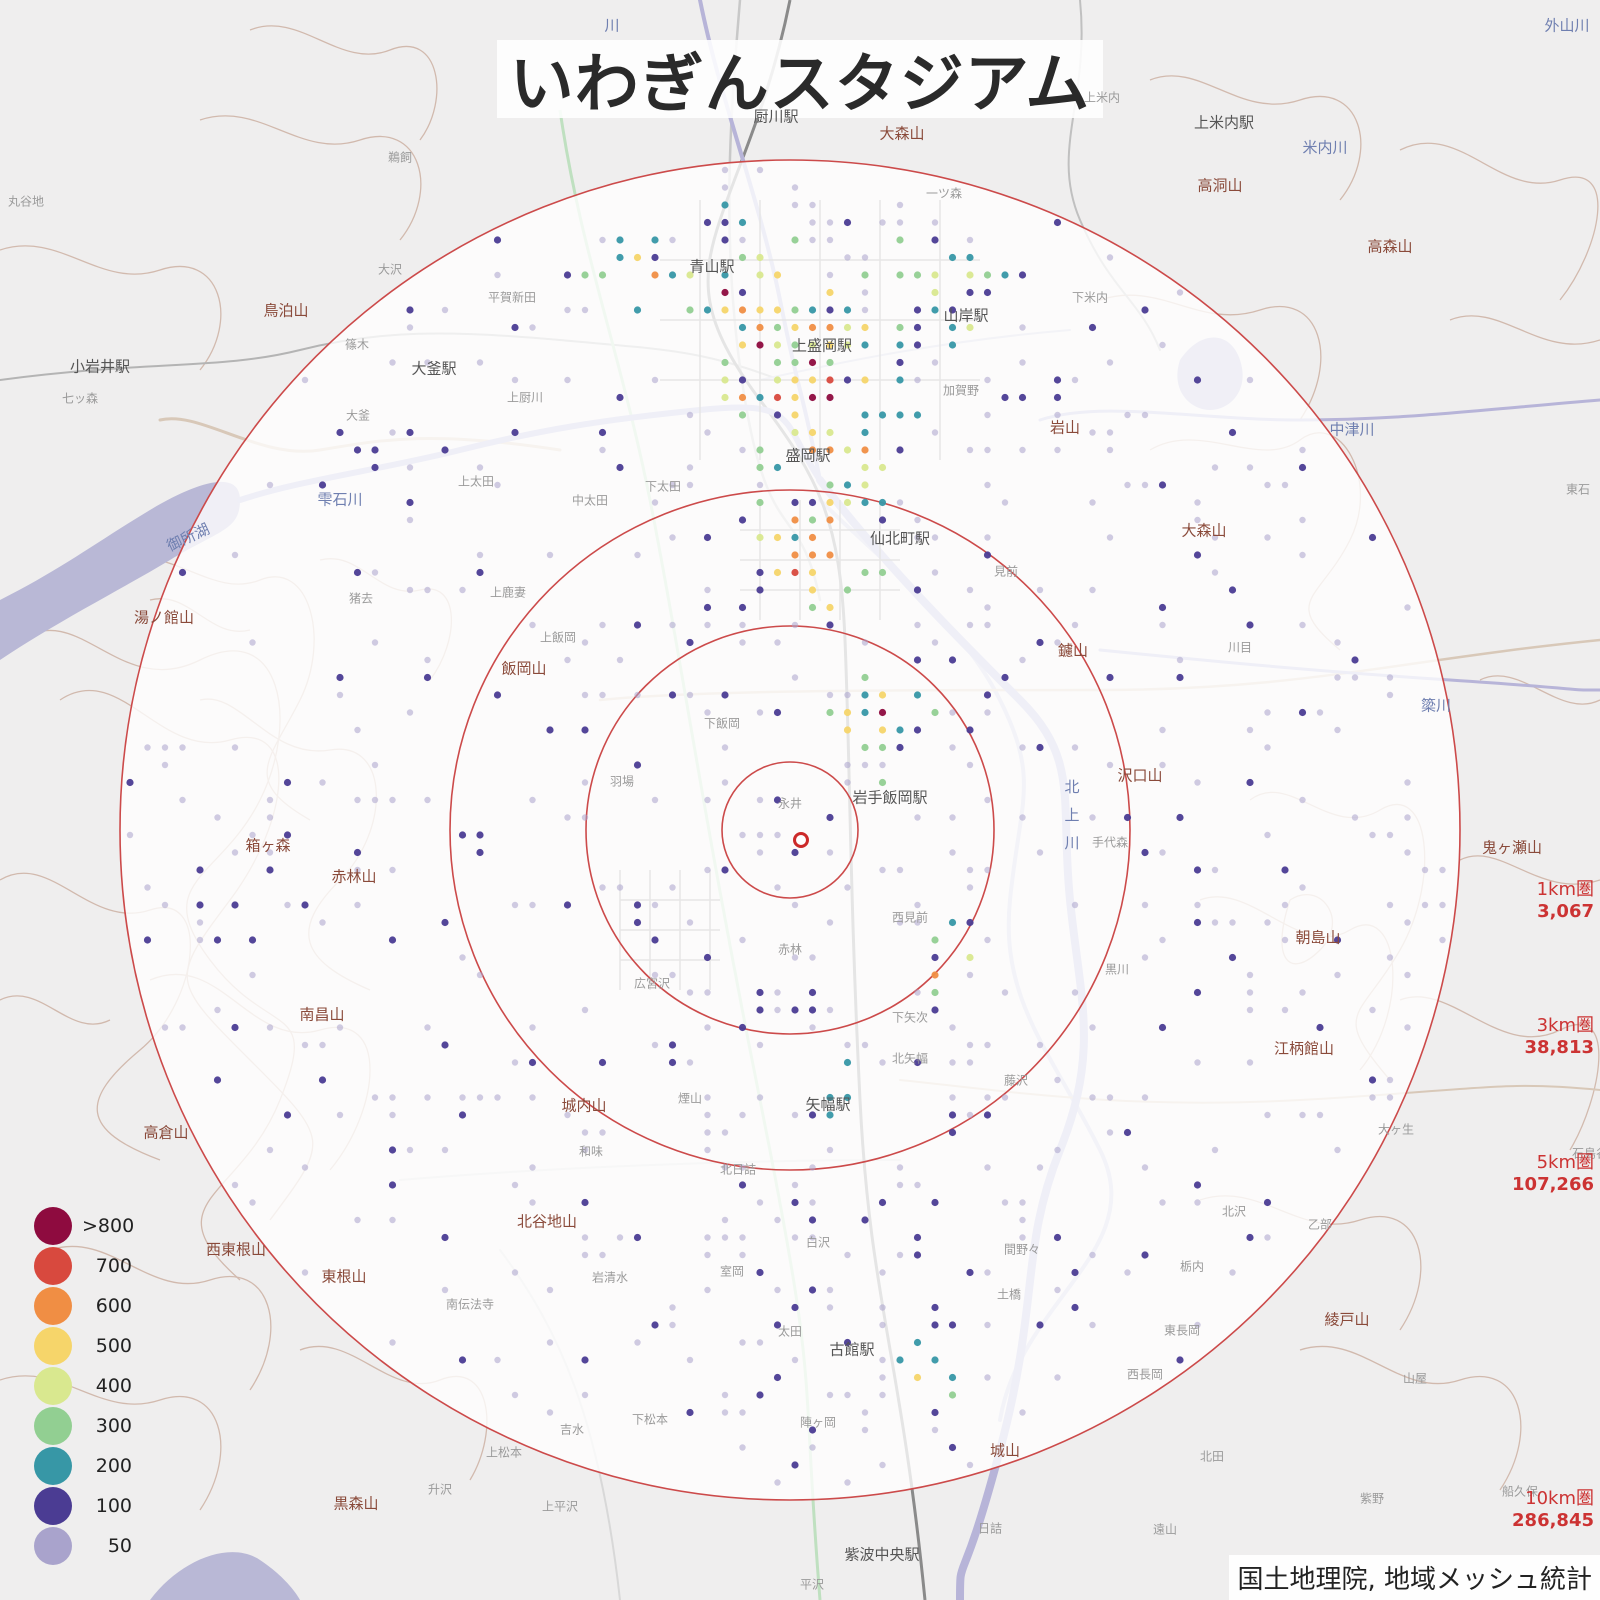 This screenshot has height=1600, width=1600. Describe the element at coordinates (622, 781) in the screenshot. I see `district-label: 羽場` at that location.